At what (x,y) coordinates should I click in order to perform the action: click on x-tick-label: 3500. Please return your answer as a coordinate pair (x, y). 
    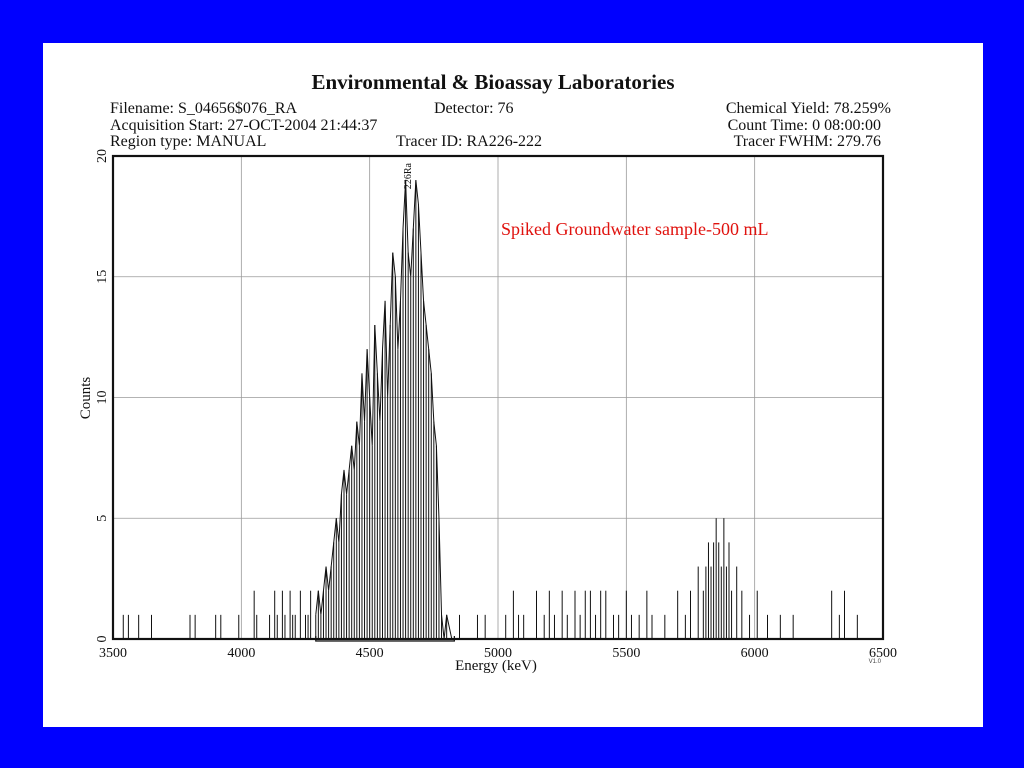
    Looking at the image, I should click on (113, 653).